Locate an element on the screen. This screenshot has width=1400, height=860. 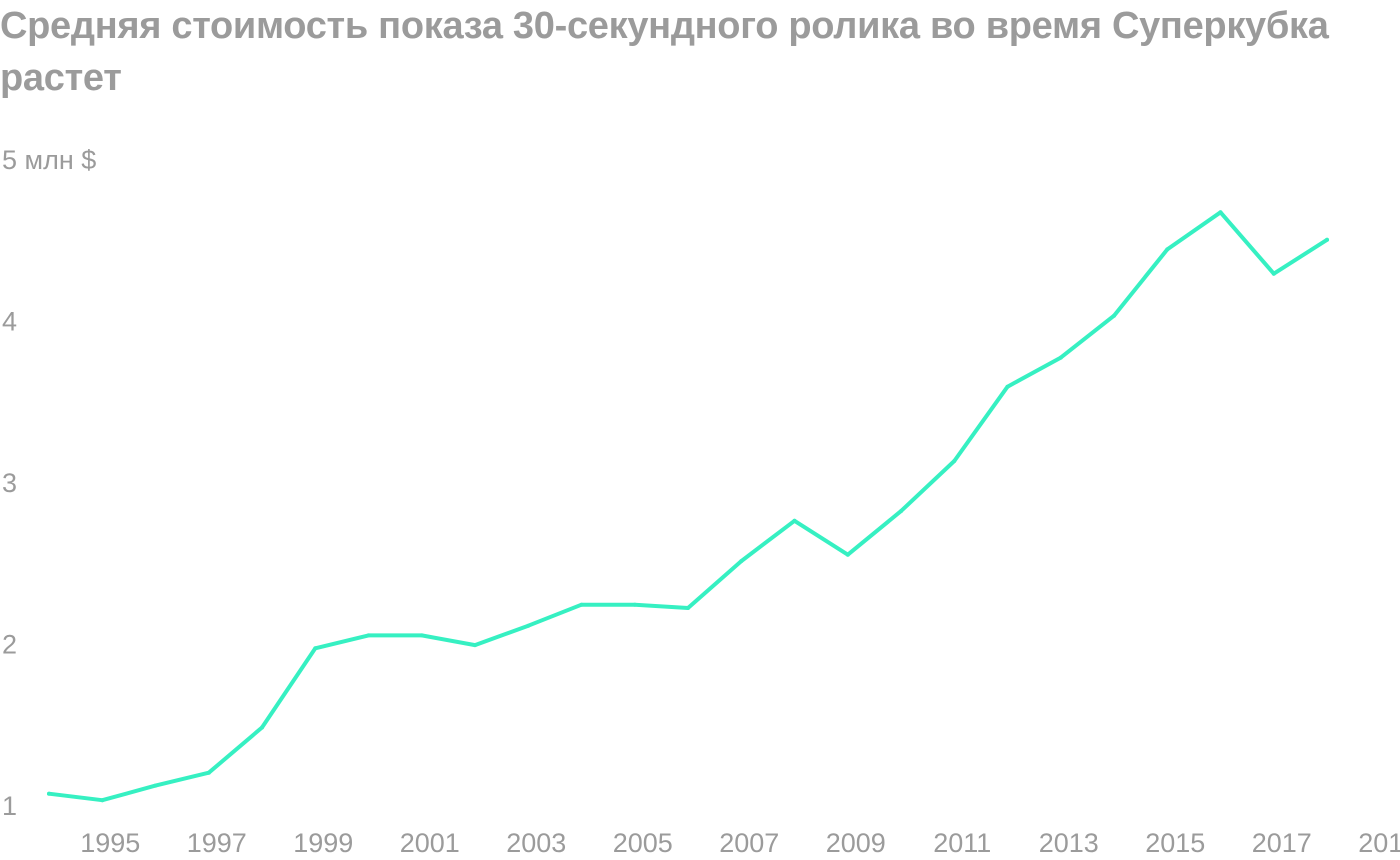
y-tick-label: 3 is located at coordinates (9, 483).